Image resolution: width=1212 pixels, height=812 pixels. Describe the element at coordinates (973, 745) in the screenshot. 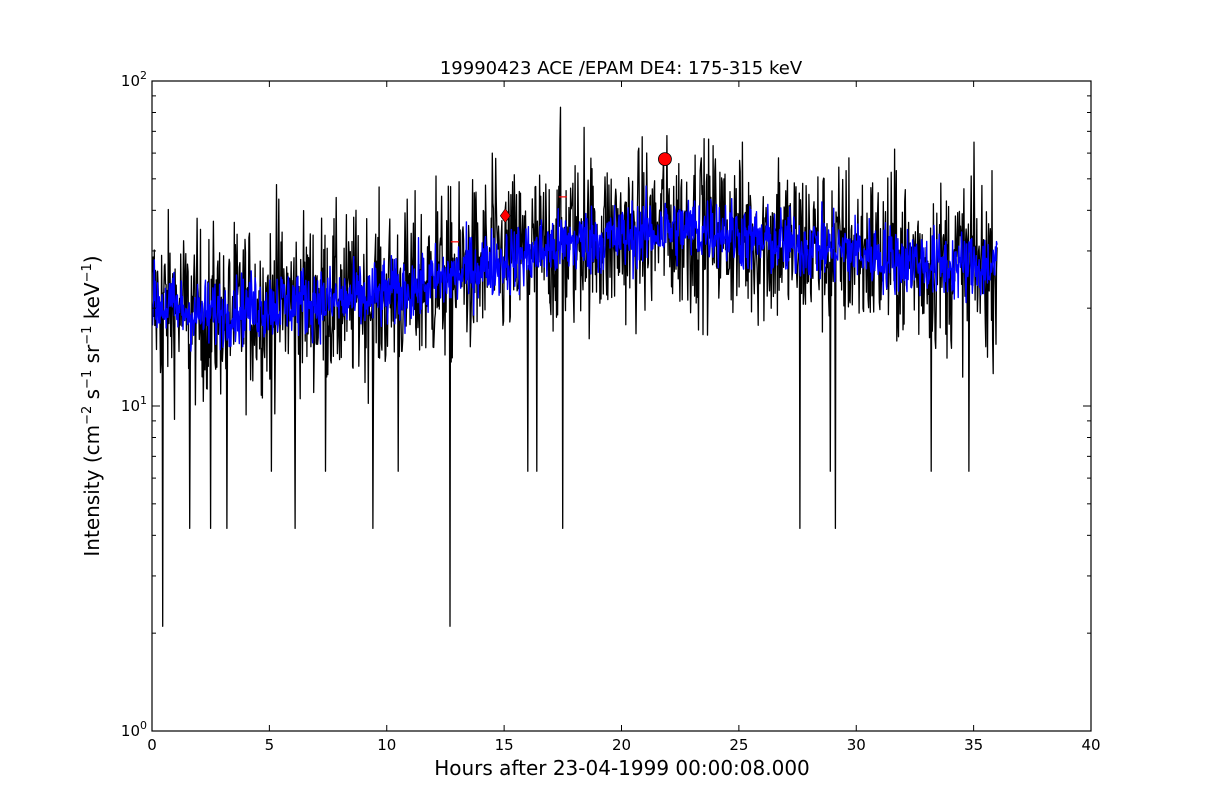

I see `x-tick-label-7: 35` at that location.